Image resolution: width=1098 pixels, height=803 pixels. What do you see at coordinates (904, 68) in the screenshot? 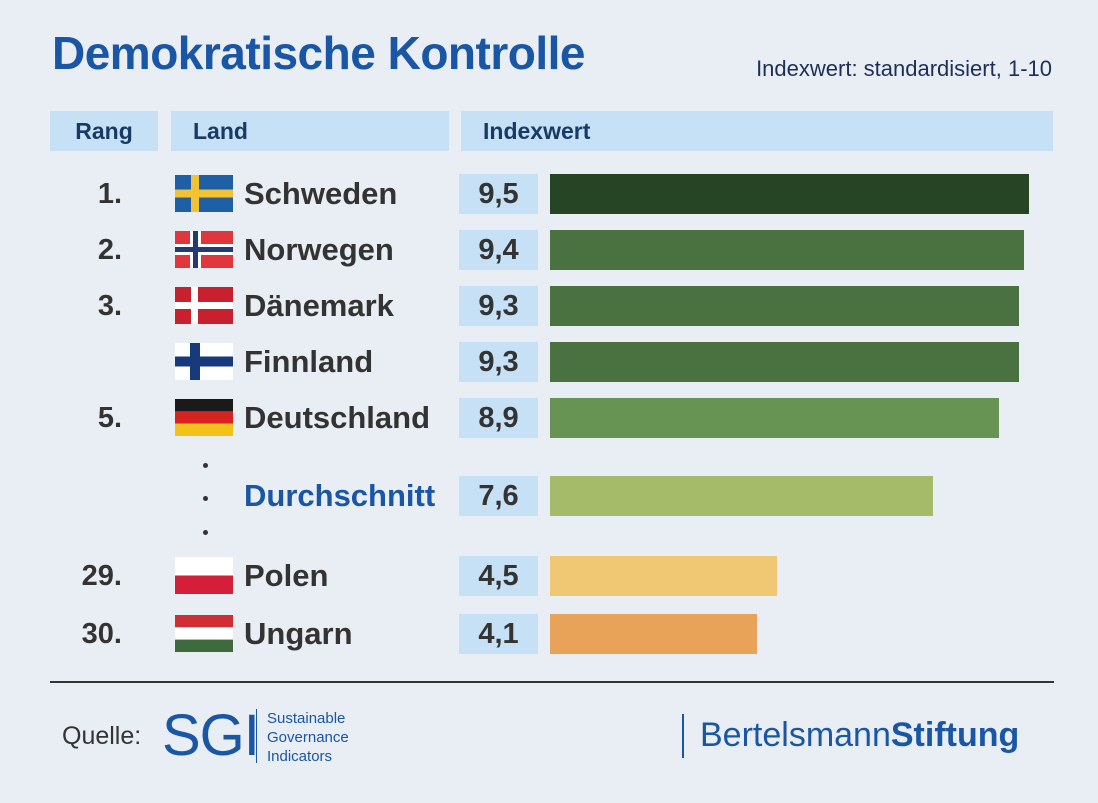
I see `chart-subtitle: Indexwert: standardisiert, 1-10` at bounding box center [904, 68].